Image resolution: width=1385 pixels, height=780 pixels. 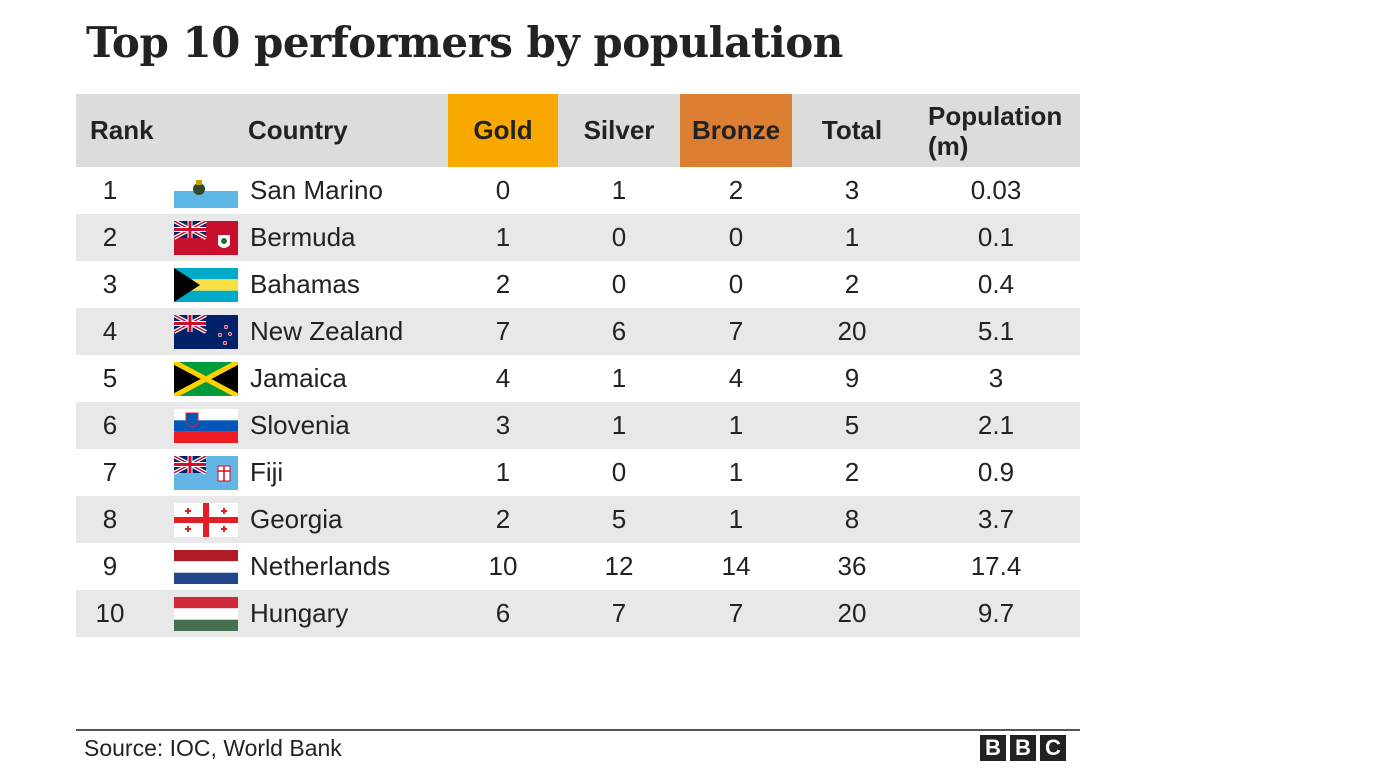 I want to click on rank-cell: 3, so click(x=110, y=284).